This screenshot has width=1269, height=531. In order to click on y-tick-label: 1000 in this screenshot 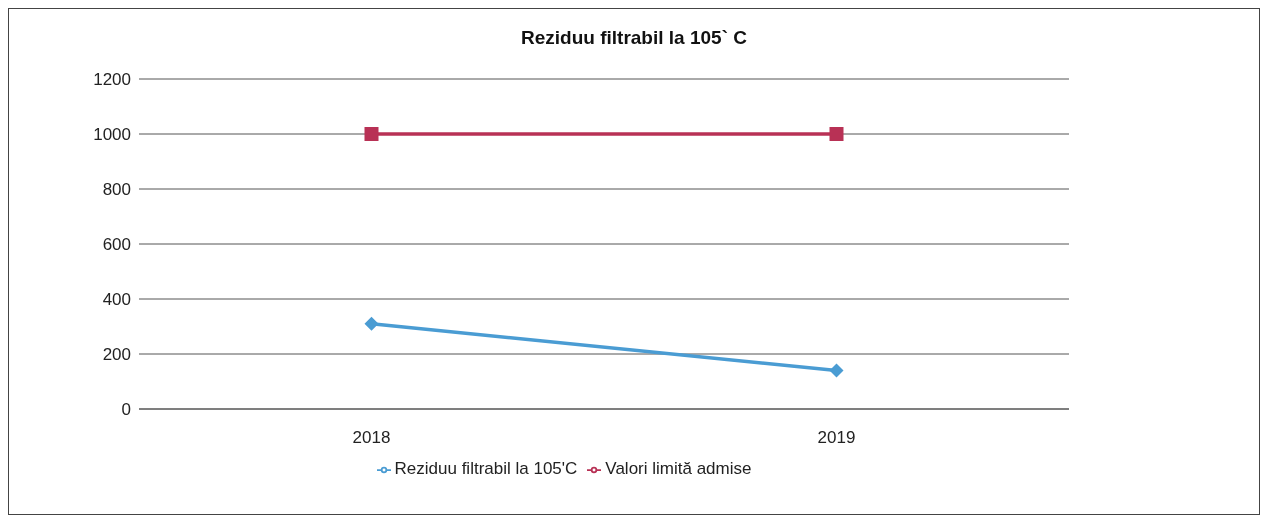, I will do `click(112, 135)`.